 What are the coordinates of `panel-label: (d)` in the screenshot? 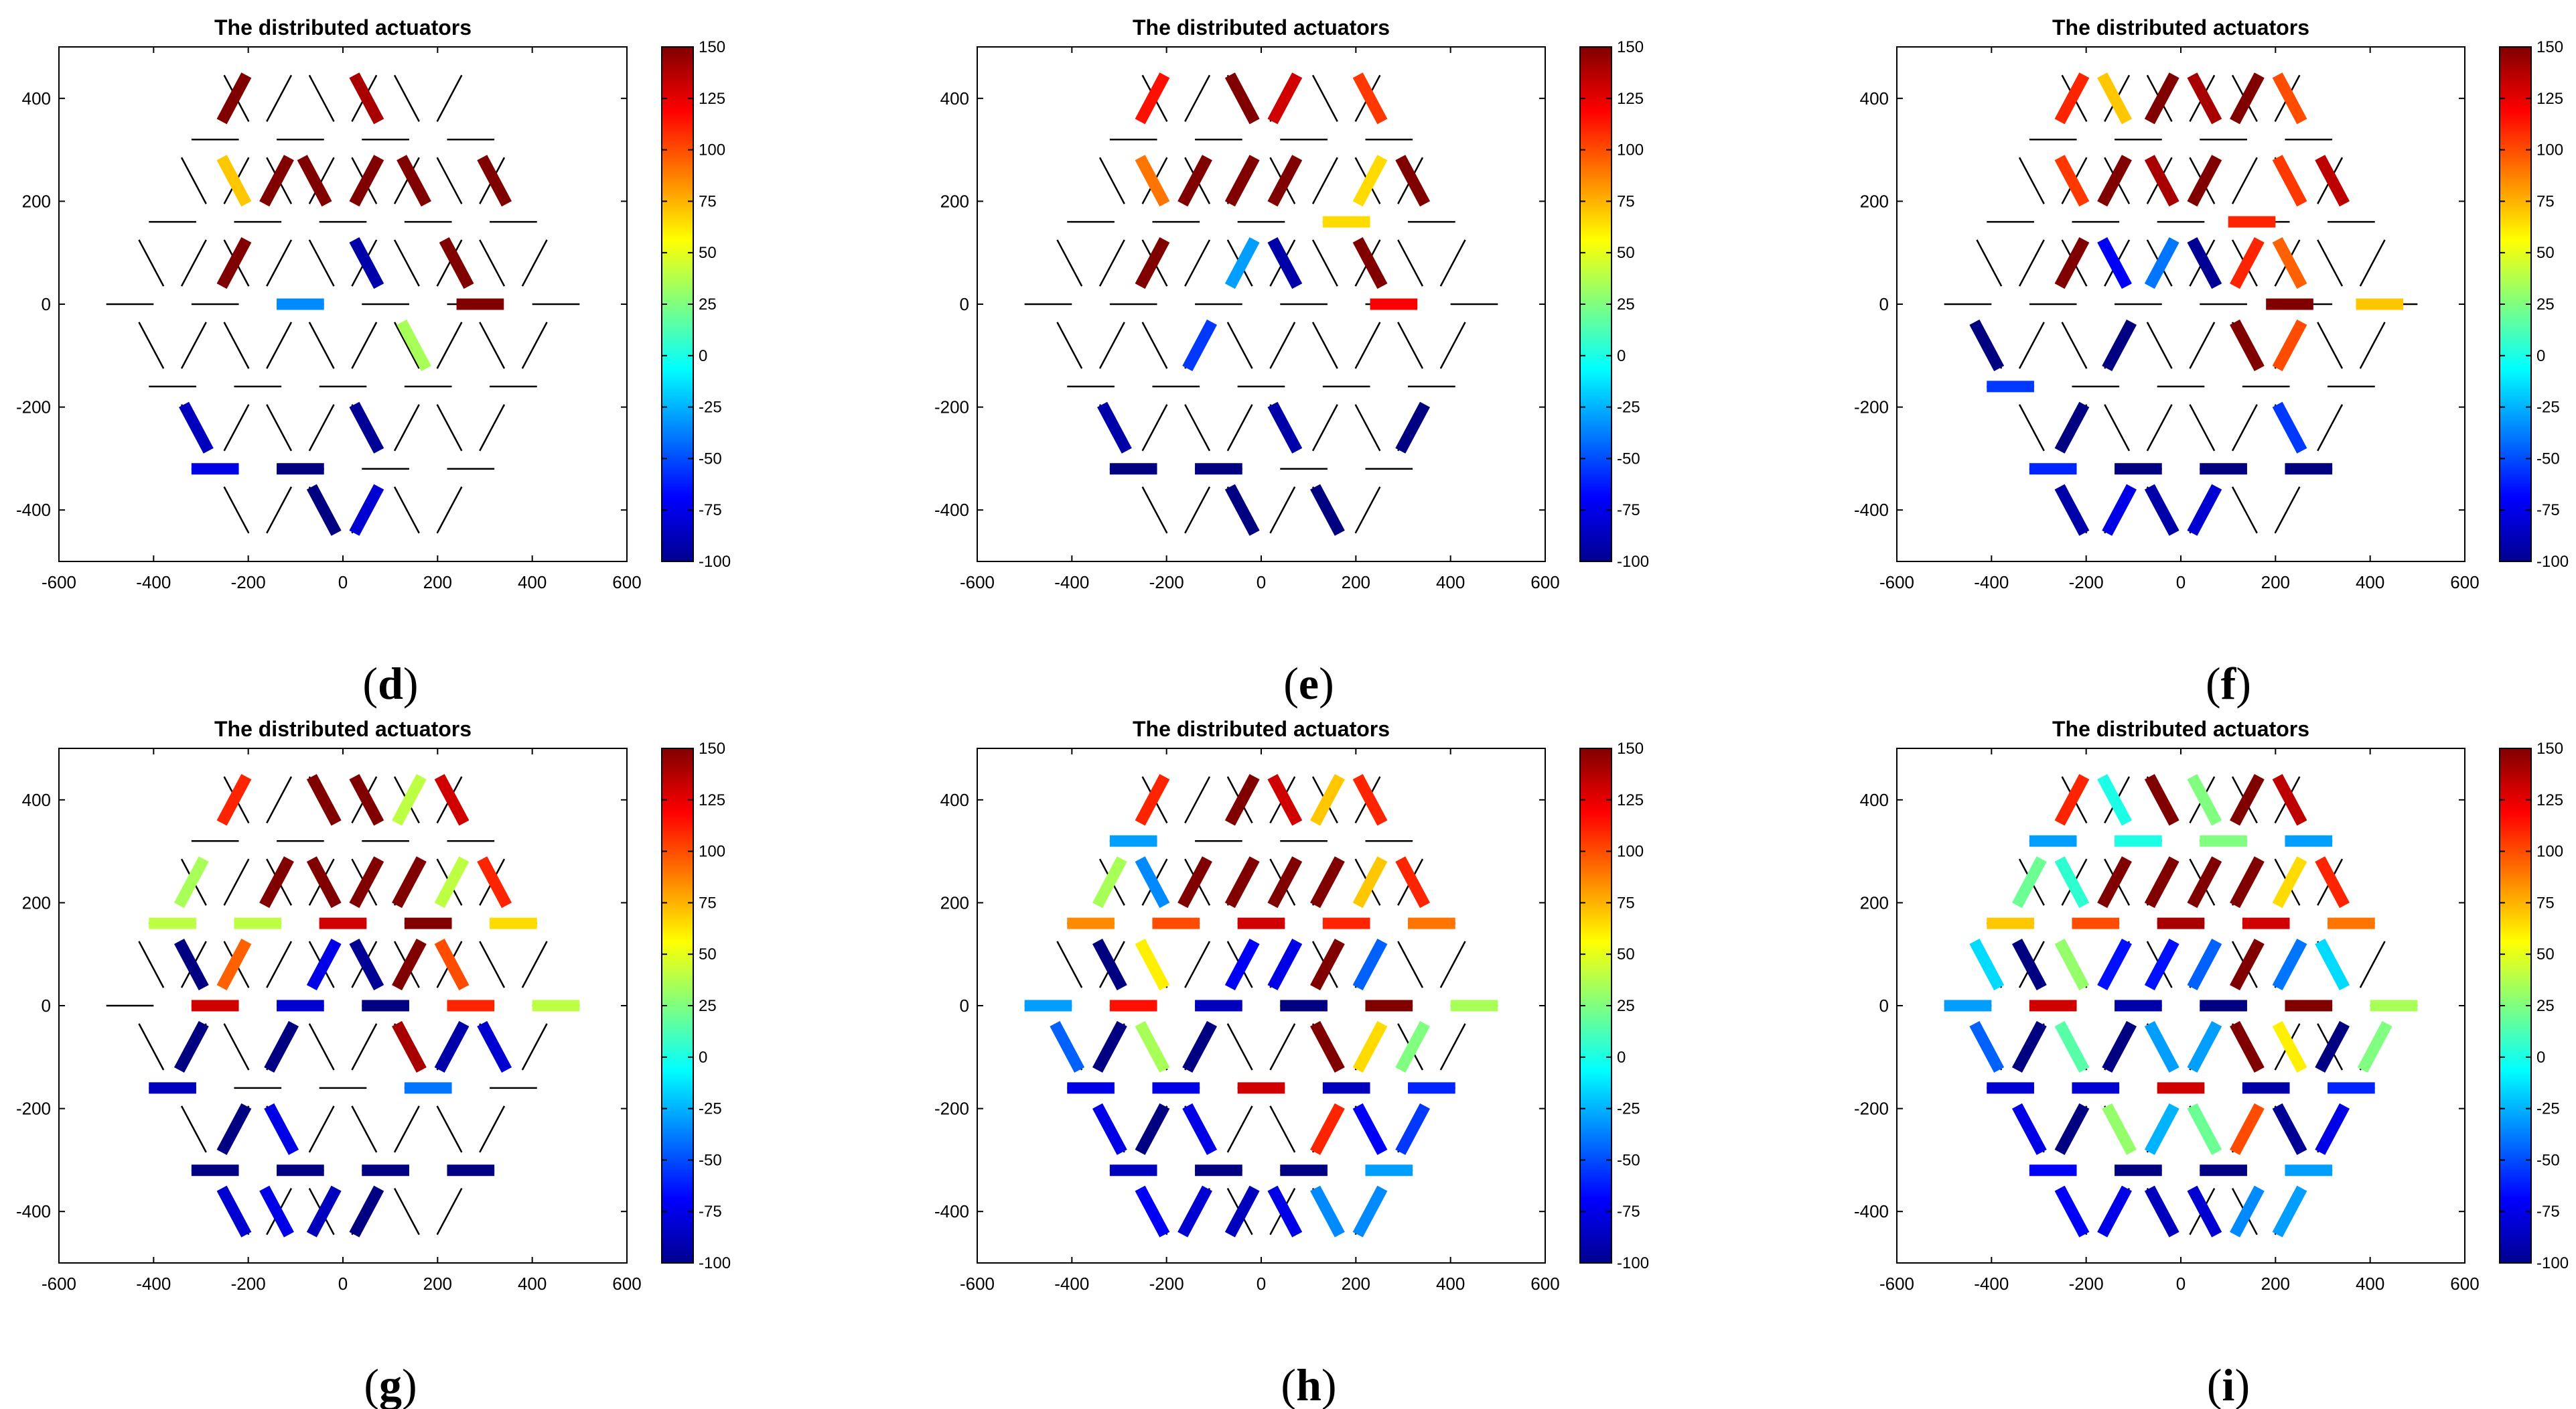 It's located at (390, 683).